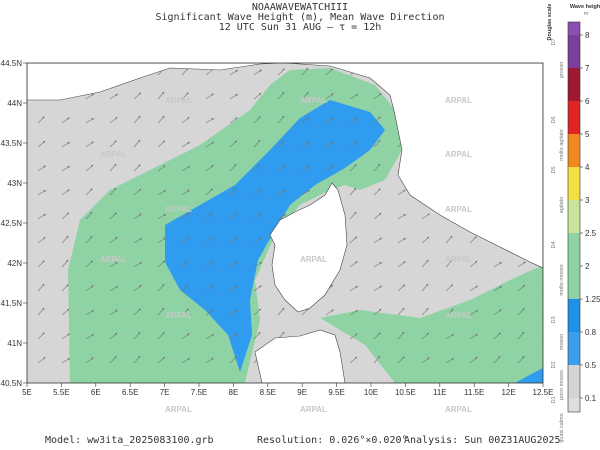 This screenshot has width=600, height=450. What do you see at coordinates (14, 263) in the screenshot?
I see `y-tick-label: 42N` at bounding box center [14, 263].